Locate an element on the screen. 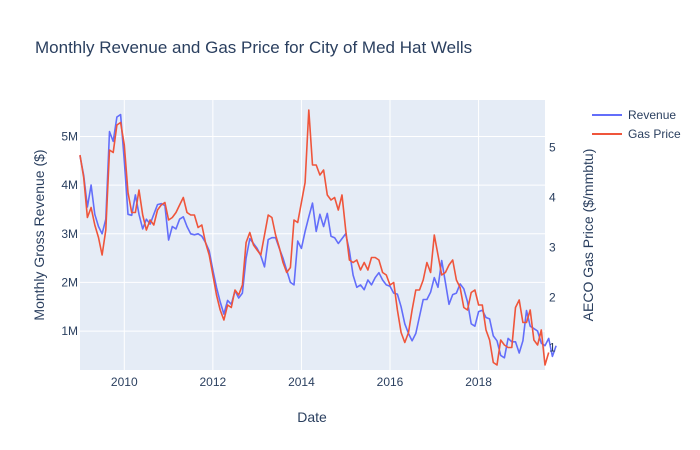  y2-tick-label: 1 is located at coordinates (552, 348).